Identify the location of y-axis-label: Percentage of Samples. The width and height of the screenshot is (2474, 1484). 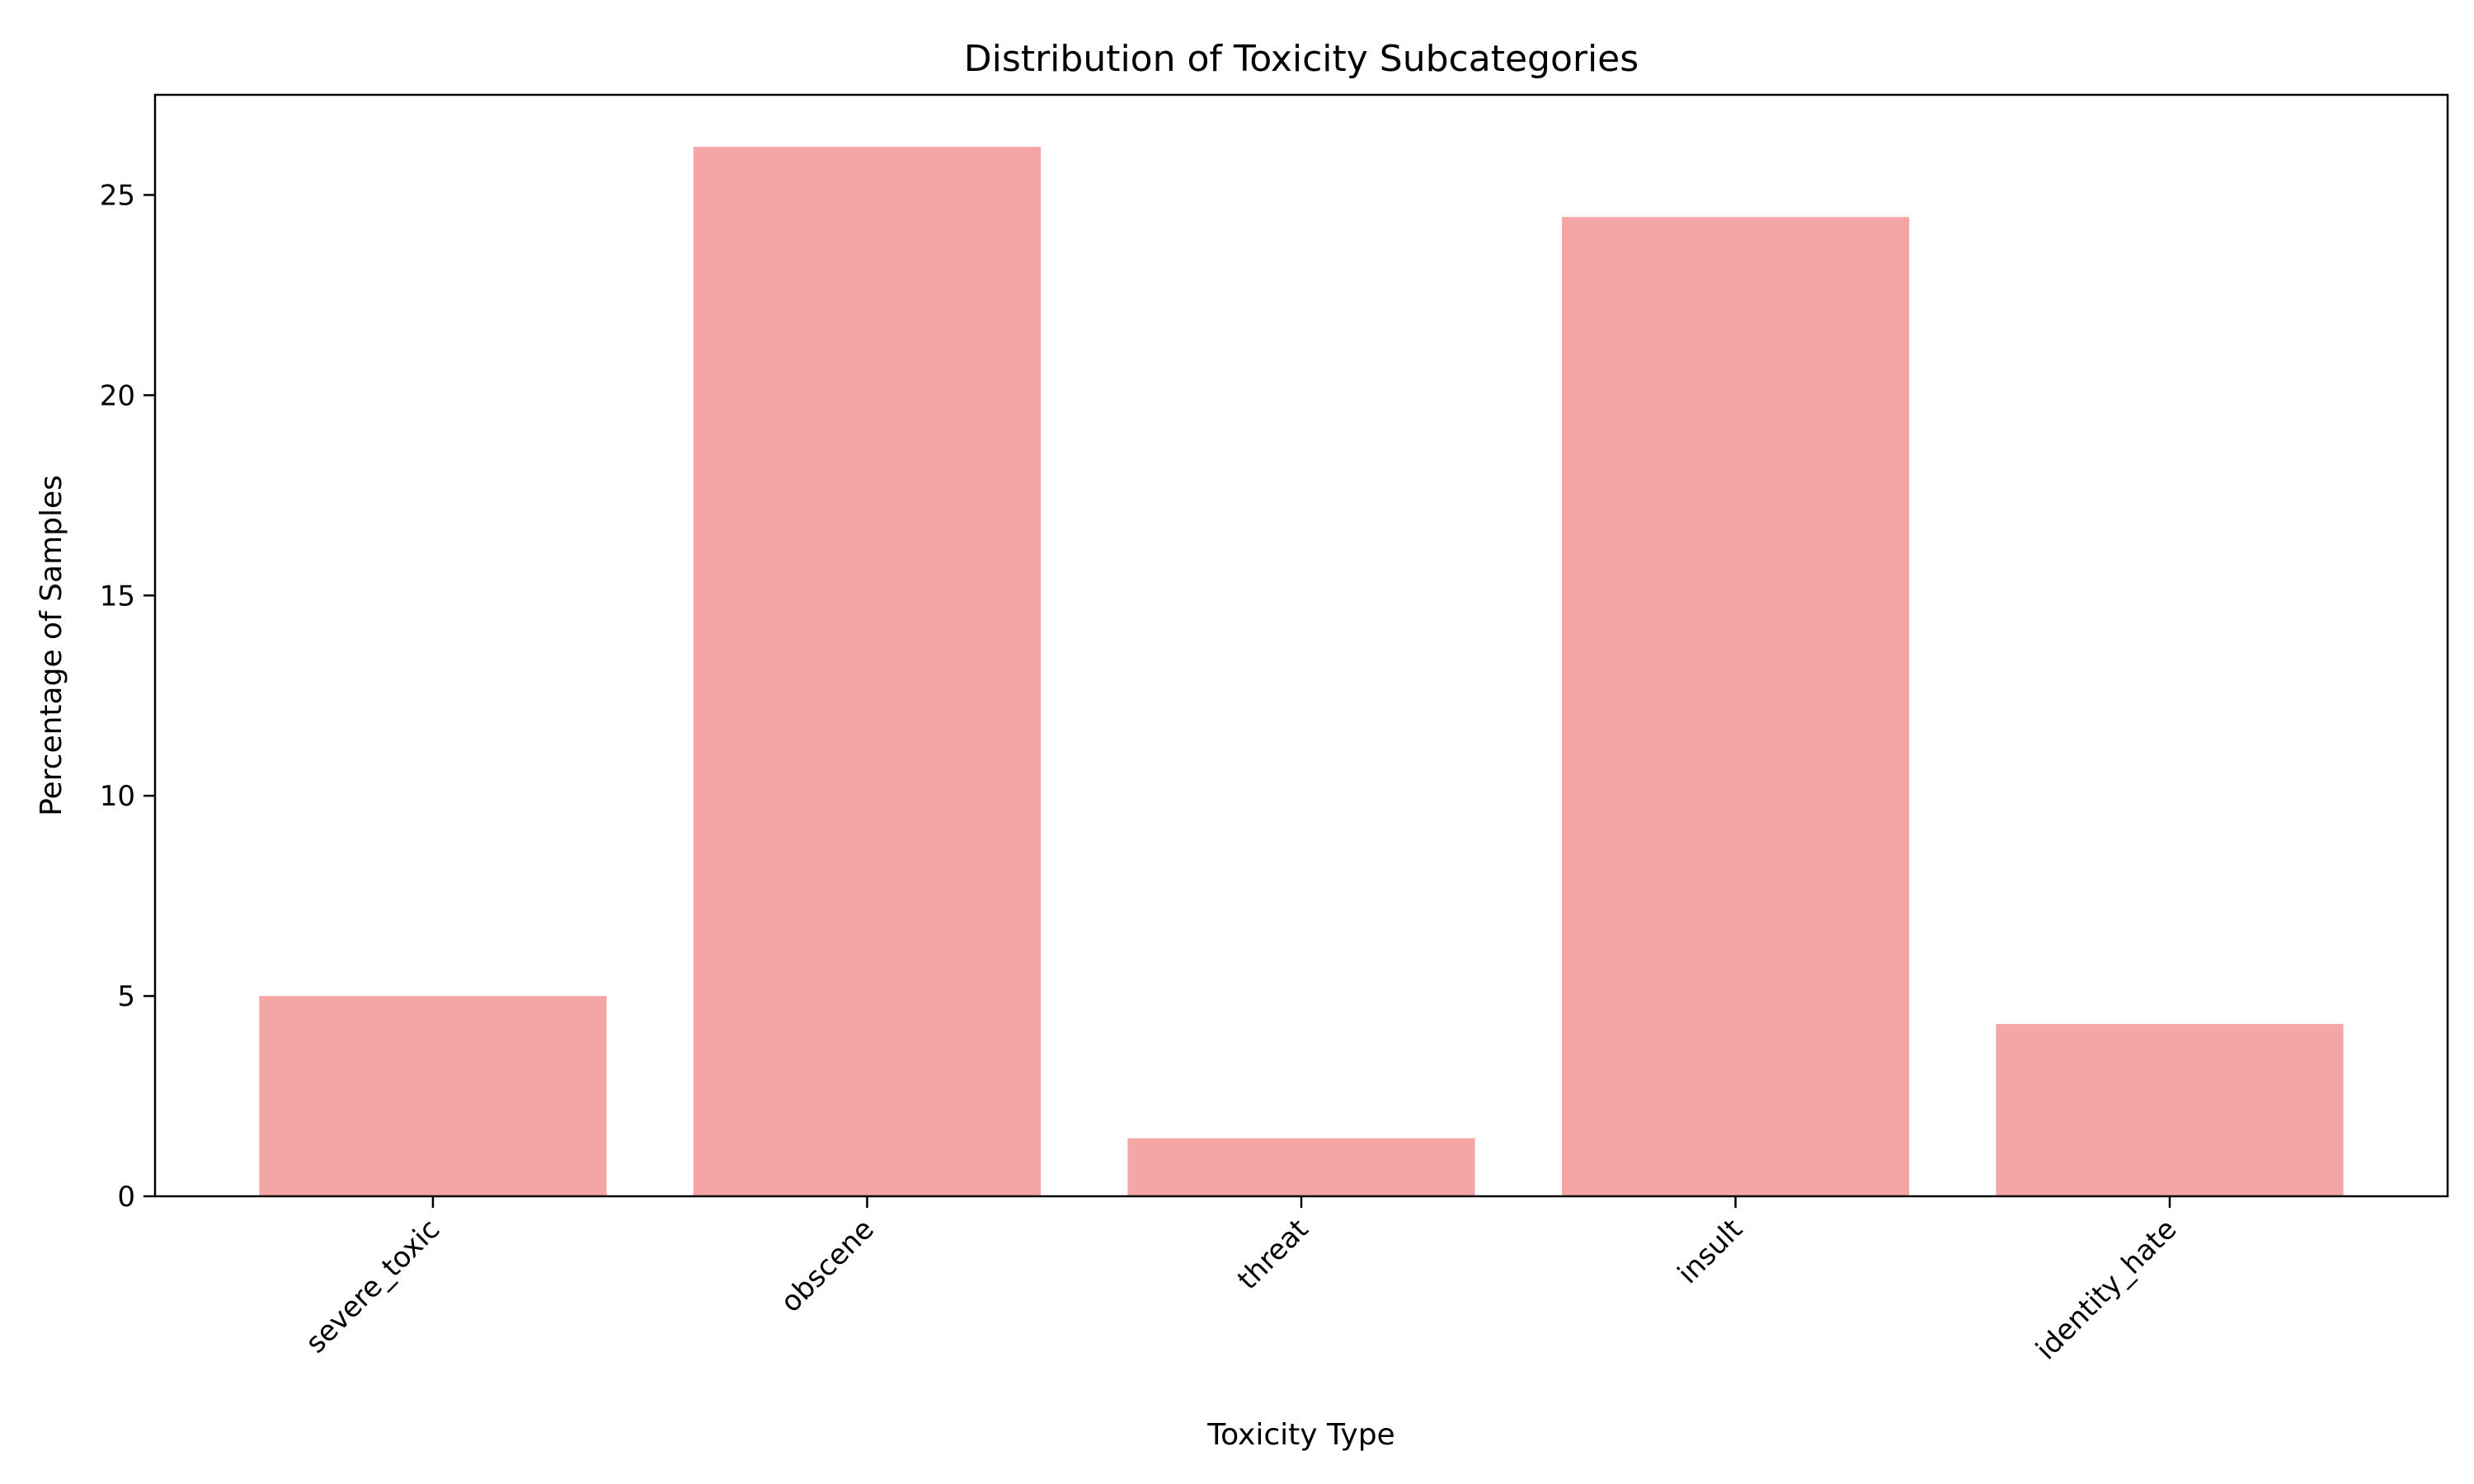
(51, 645).